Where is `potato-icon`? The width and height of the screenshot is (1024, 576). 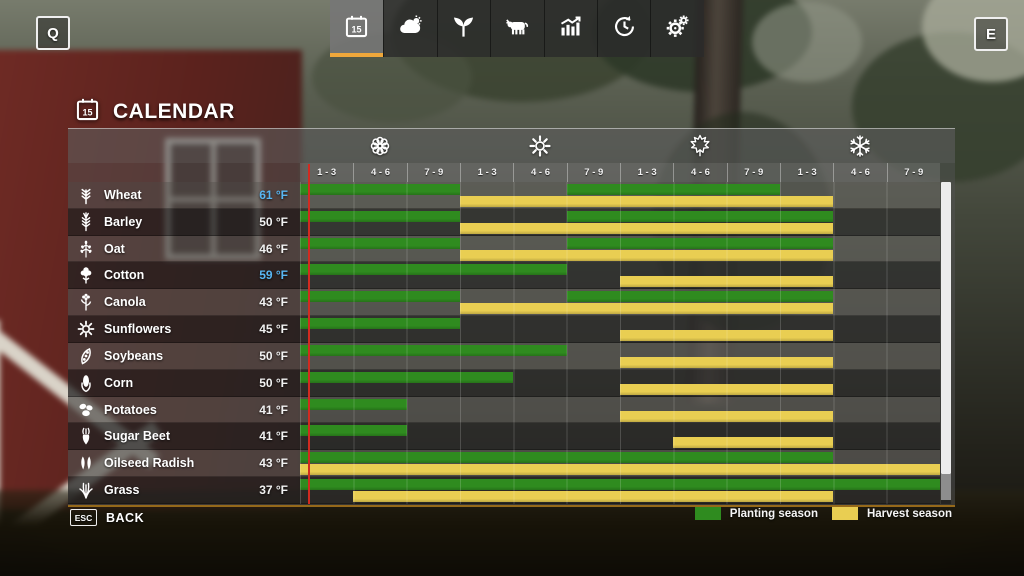 potato-icon is located at coordinates (86, 410).